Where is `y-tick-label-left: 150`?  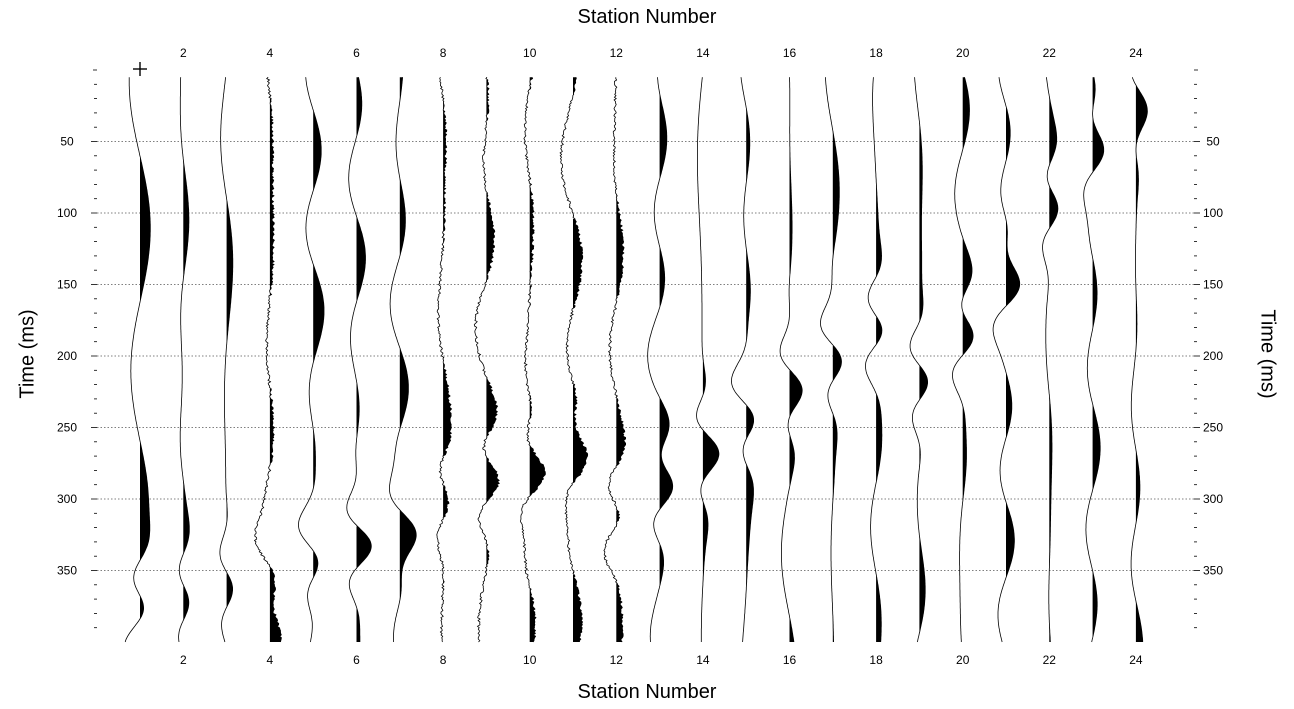
y-tick-label-left: 150 is located at coordinates (67, 285).